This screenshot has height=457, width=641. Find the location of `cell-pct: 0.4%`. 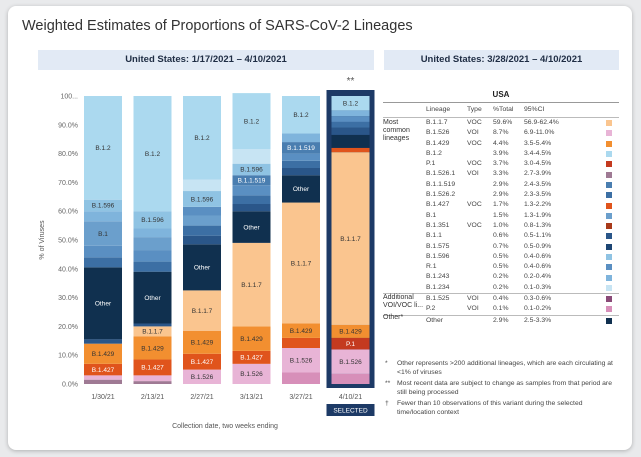

cell-pct: 0.4% is located at coordinates (501, 299).